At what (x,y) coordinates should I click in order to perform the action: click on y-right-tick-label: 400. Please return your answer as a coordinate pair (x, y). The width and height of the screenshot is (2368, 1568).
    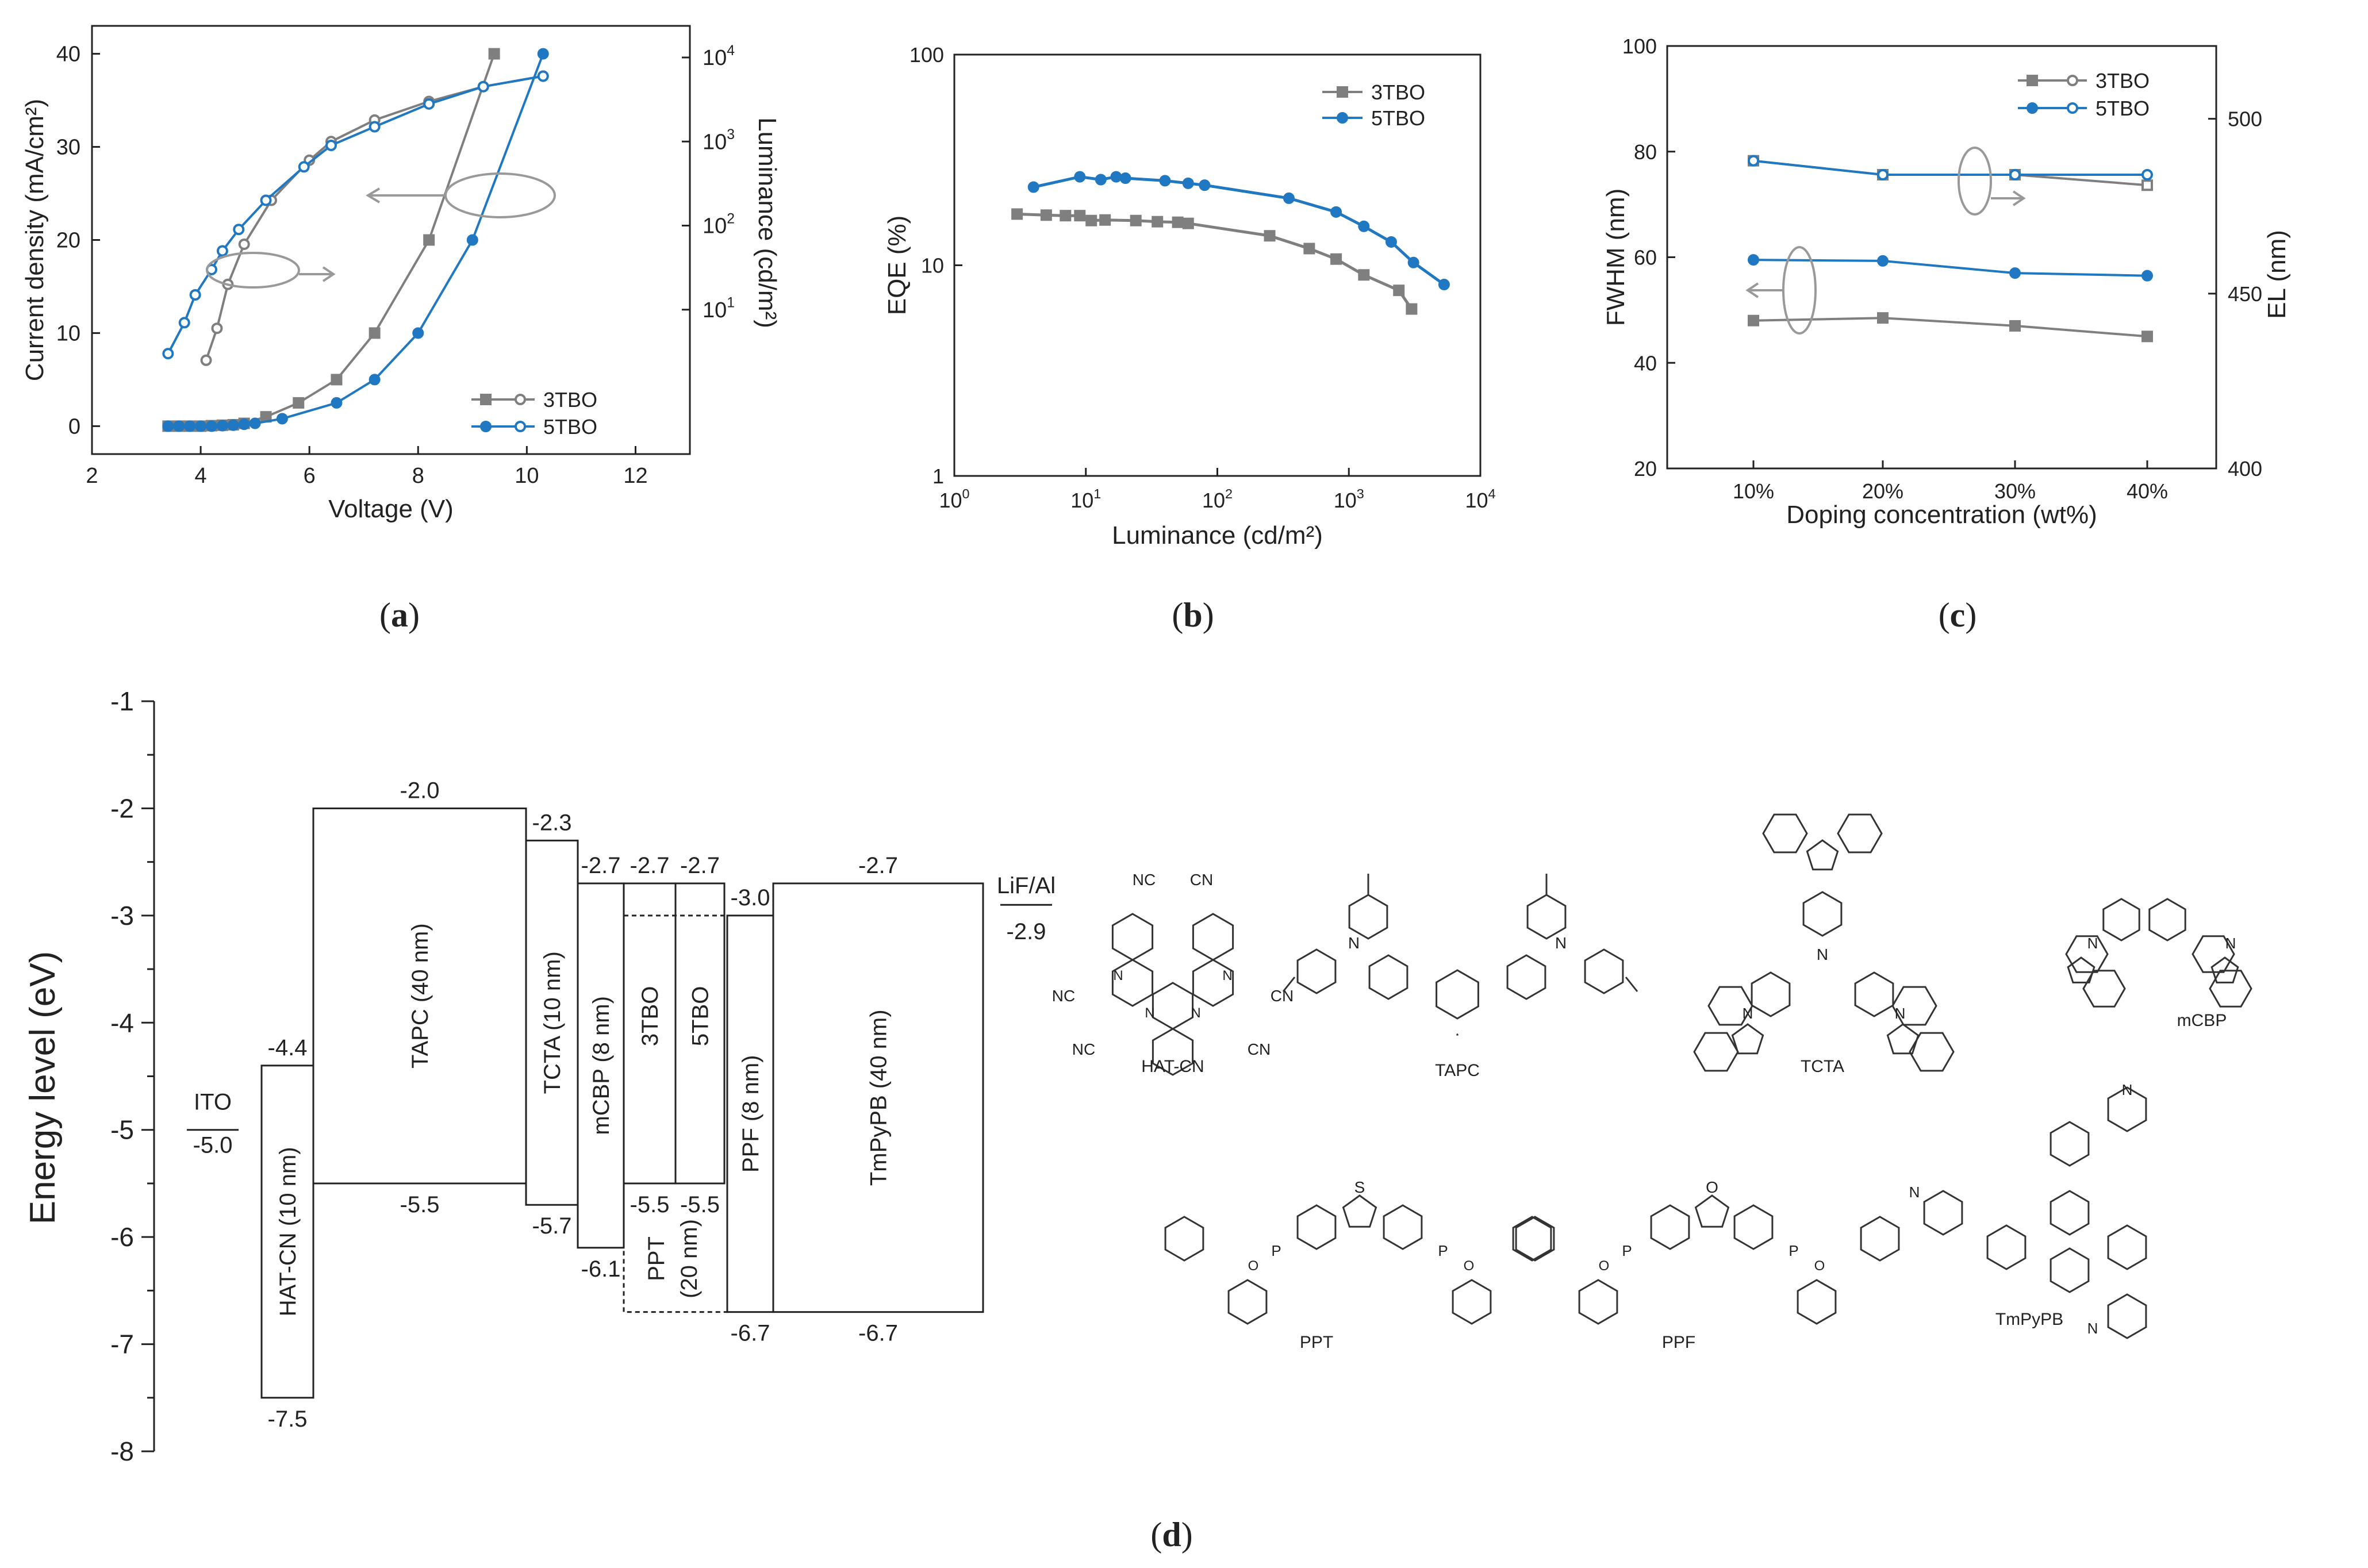
    Looking at the image, I should click on (2245, 469).